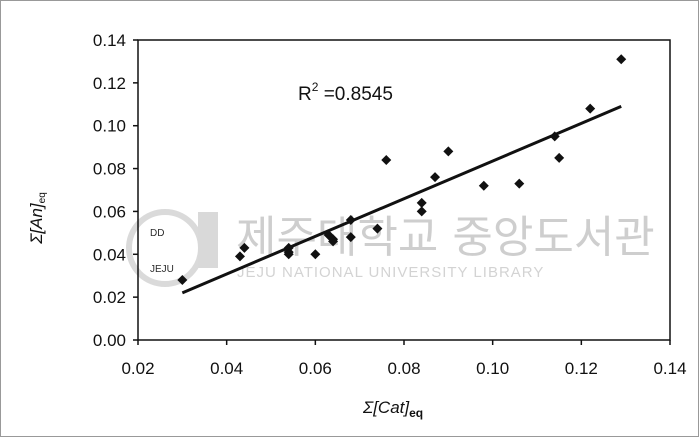  What do you see at coordinates (36, 223) in the screenshot?
I see `y-axis-label-main: Σ[An]` at bounding box center [36, 223].